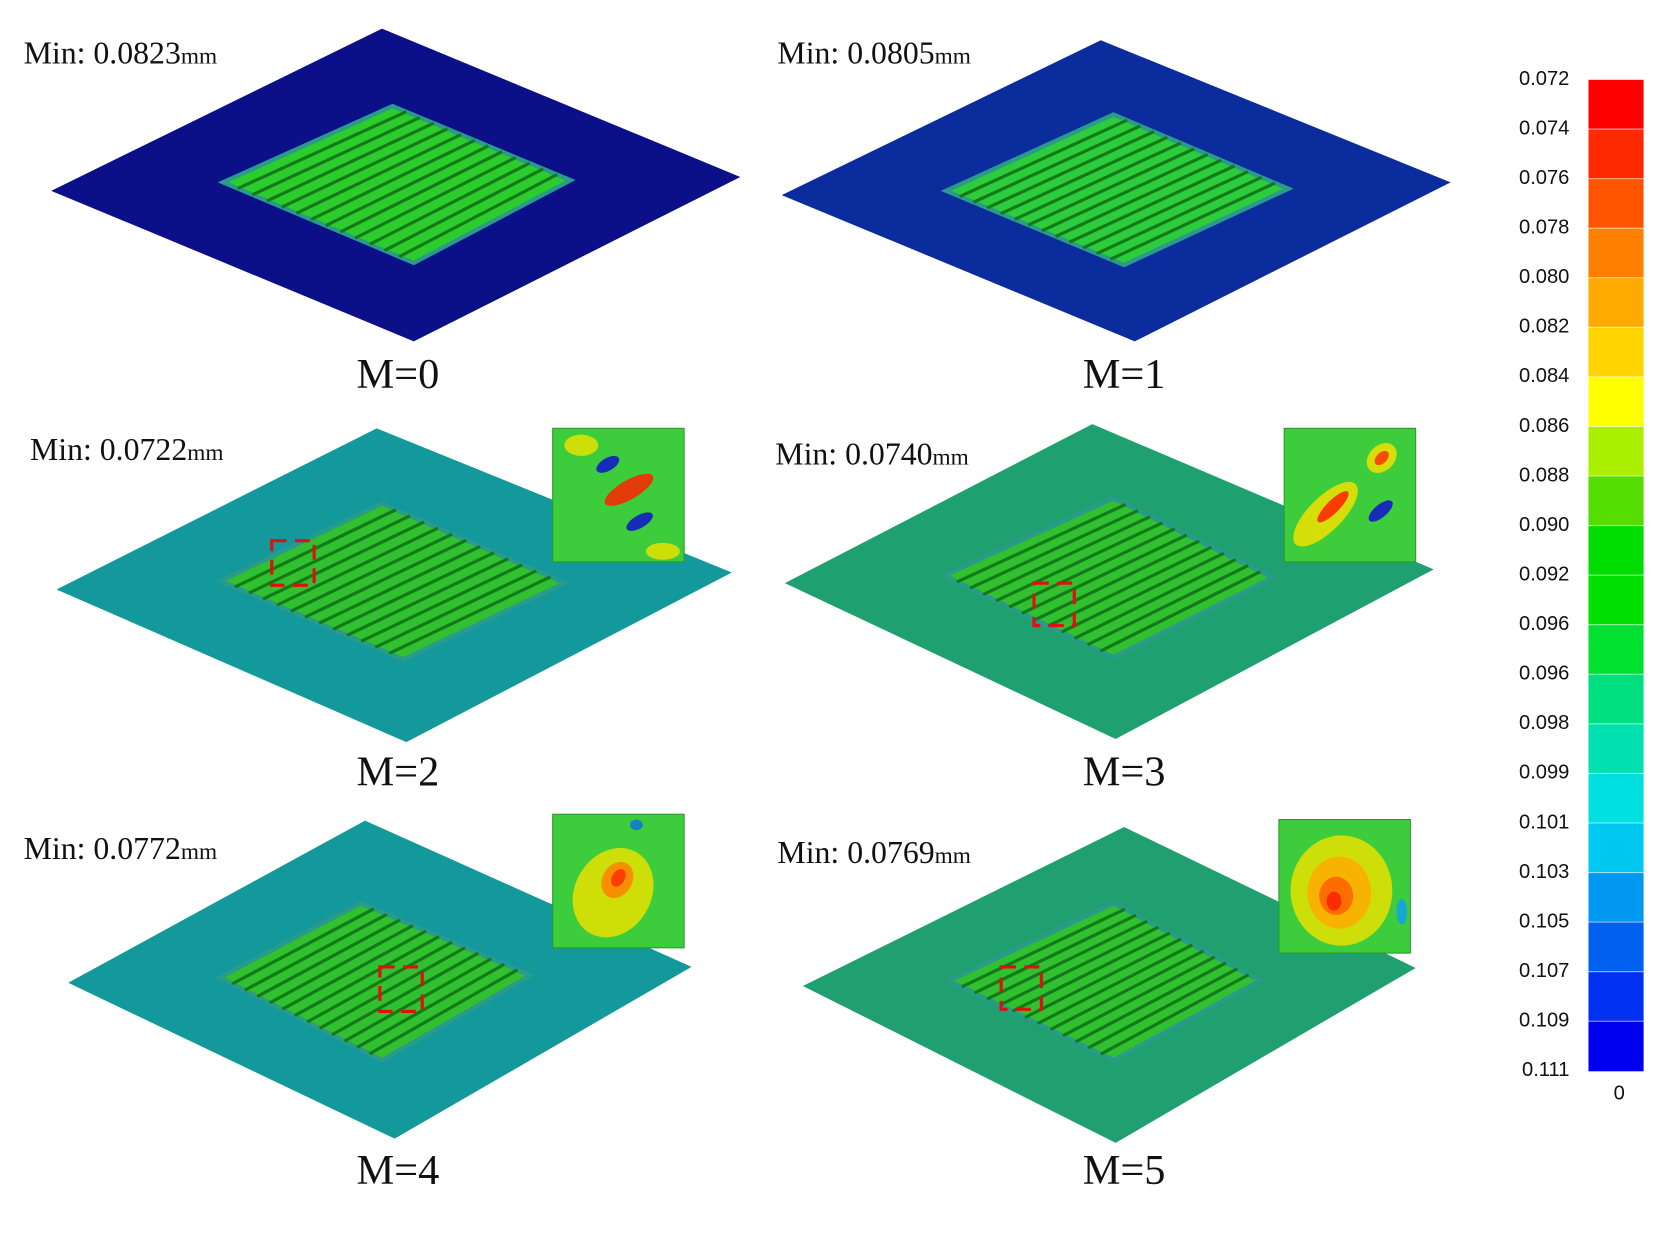 This screenshot has width=1663, height=1233. Describe the element at coordinates (1544, 327) in the screenshot. I see `colorbar-label: 0.082` at that location.